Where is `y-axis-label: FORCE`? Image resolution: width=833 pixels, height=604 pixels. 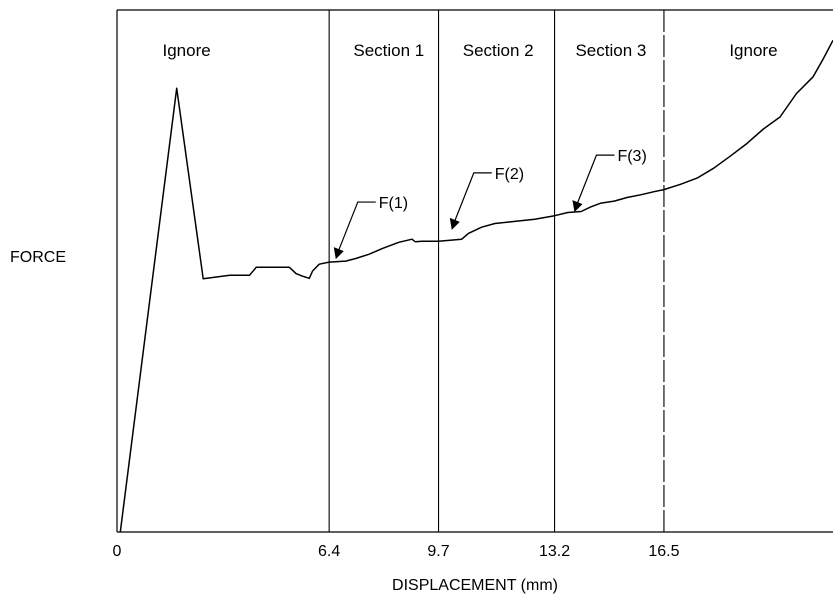
y-axis-label: FORCE is located at coordinates (38, 257).